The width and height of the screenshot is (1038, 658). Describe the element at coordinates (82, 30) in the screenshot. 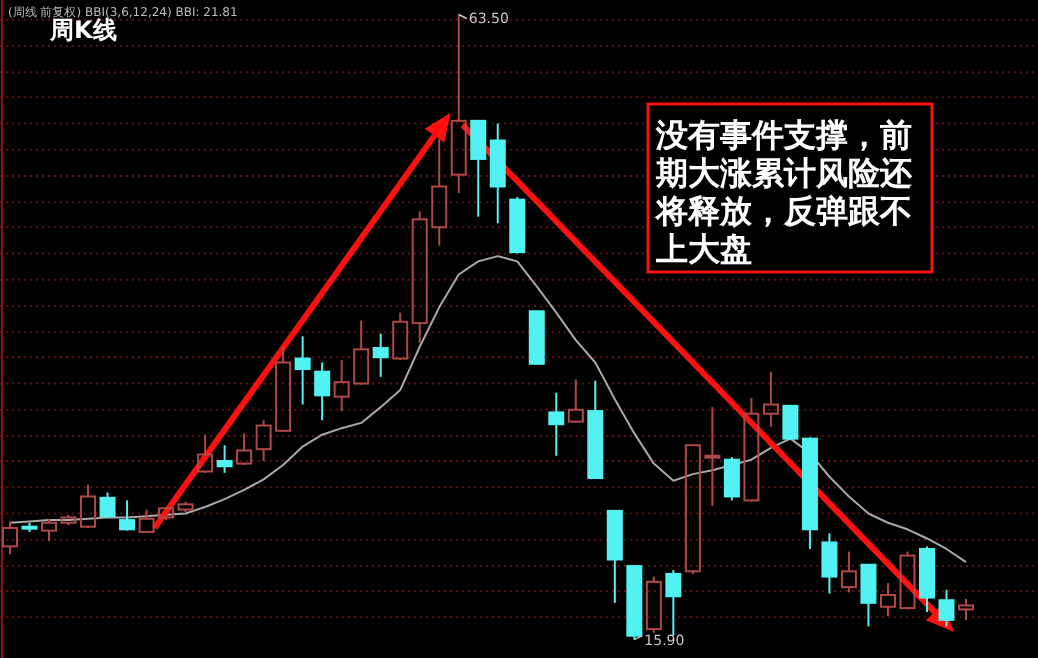

I see `text: 周K线` at that location.